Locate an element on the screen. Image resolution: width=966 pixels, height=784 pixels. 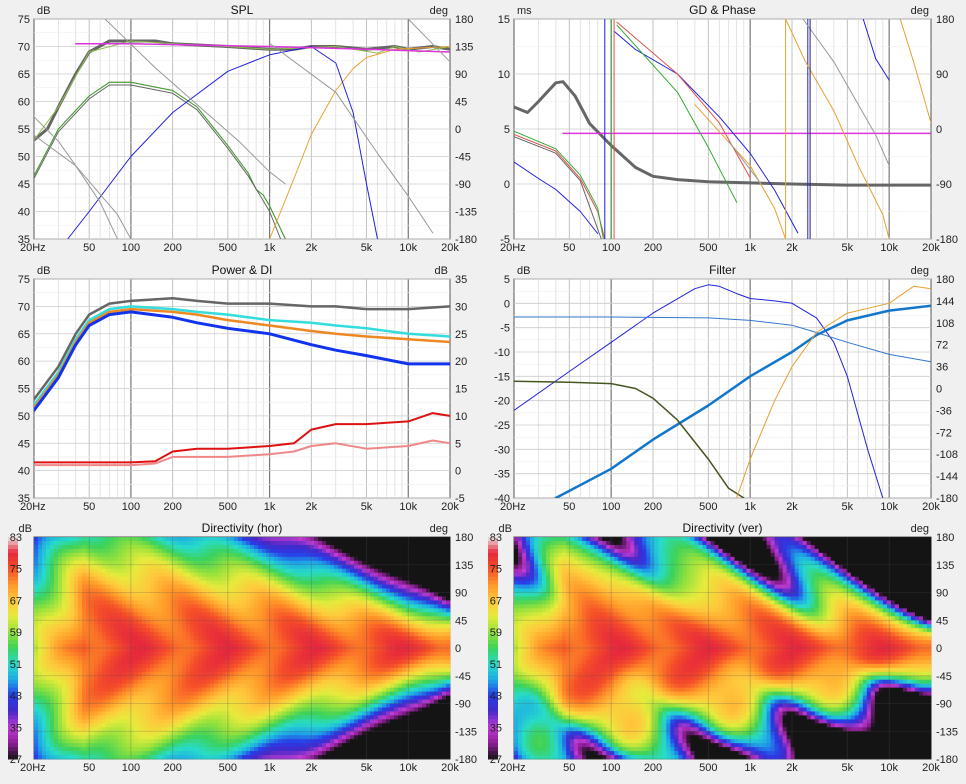
gdphase-title: GD & Phase is located at coordinates (722, 10).